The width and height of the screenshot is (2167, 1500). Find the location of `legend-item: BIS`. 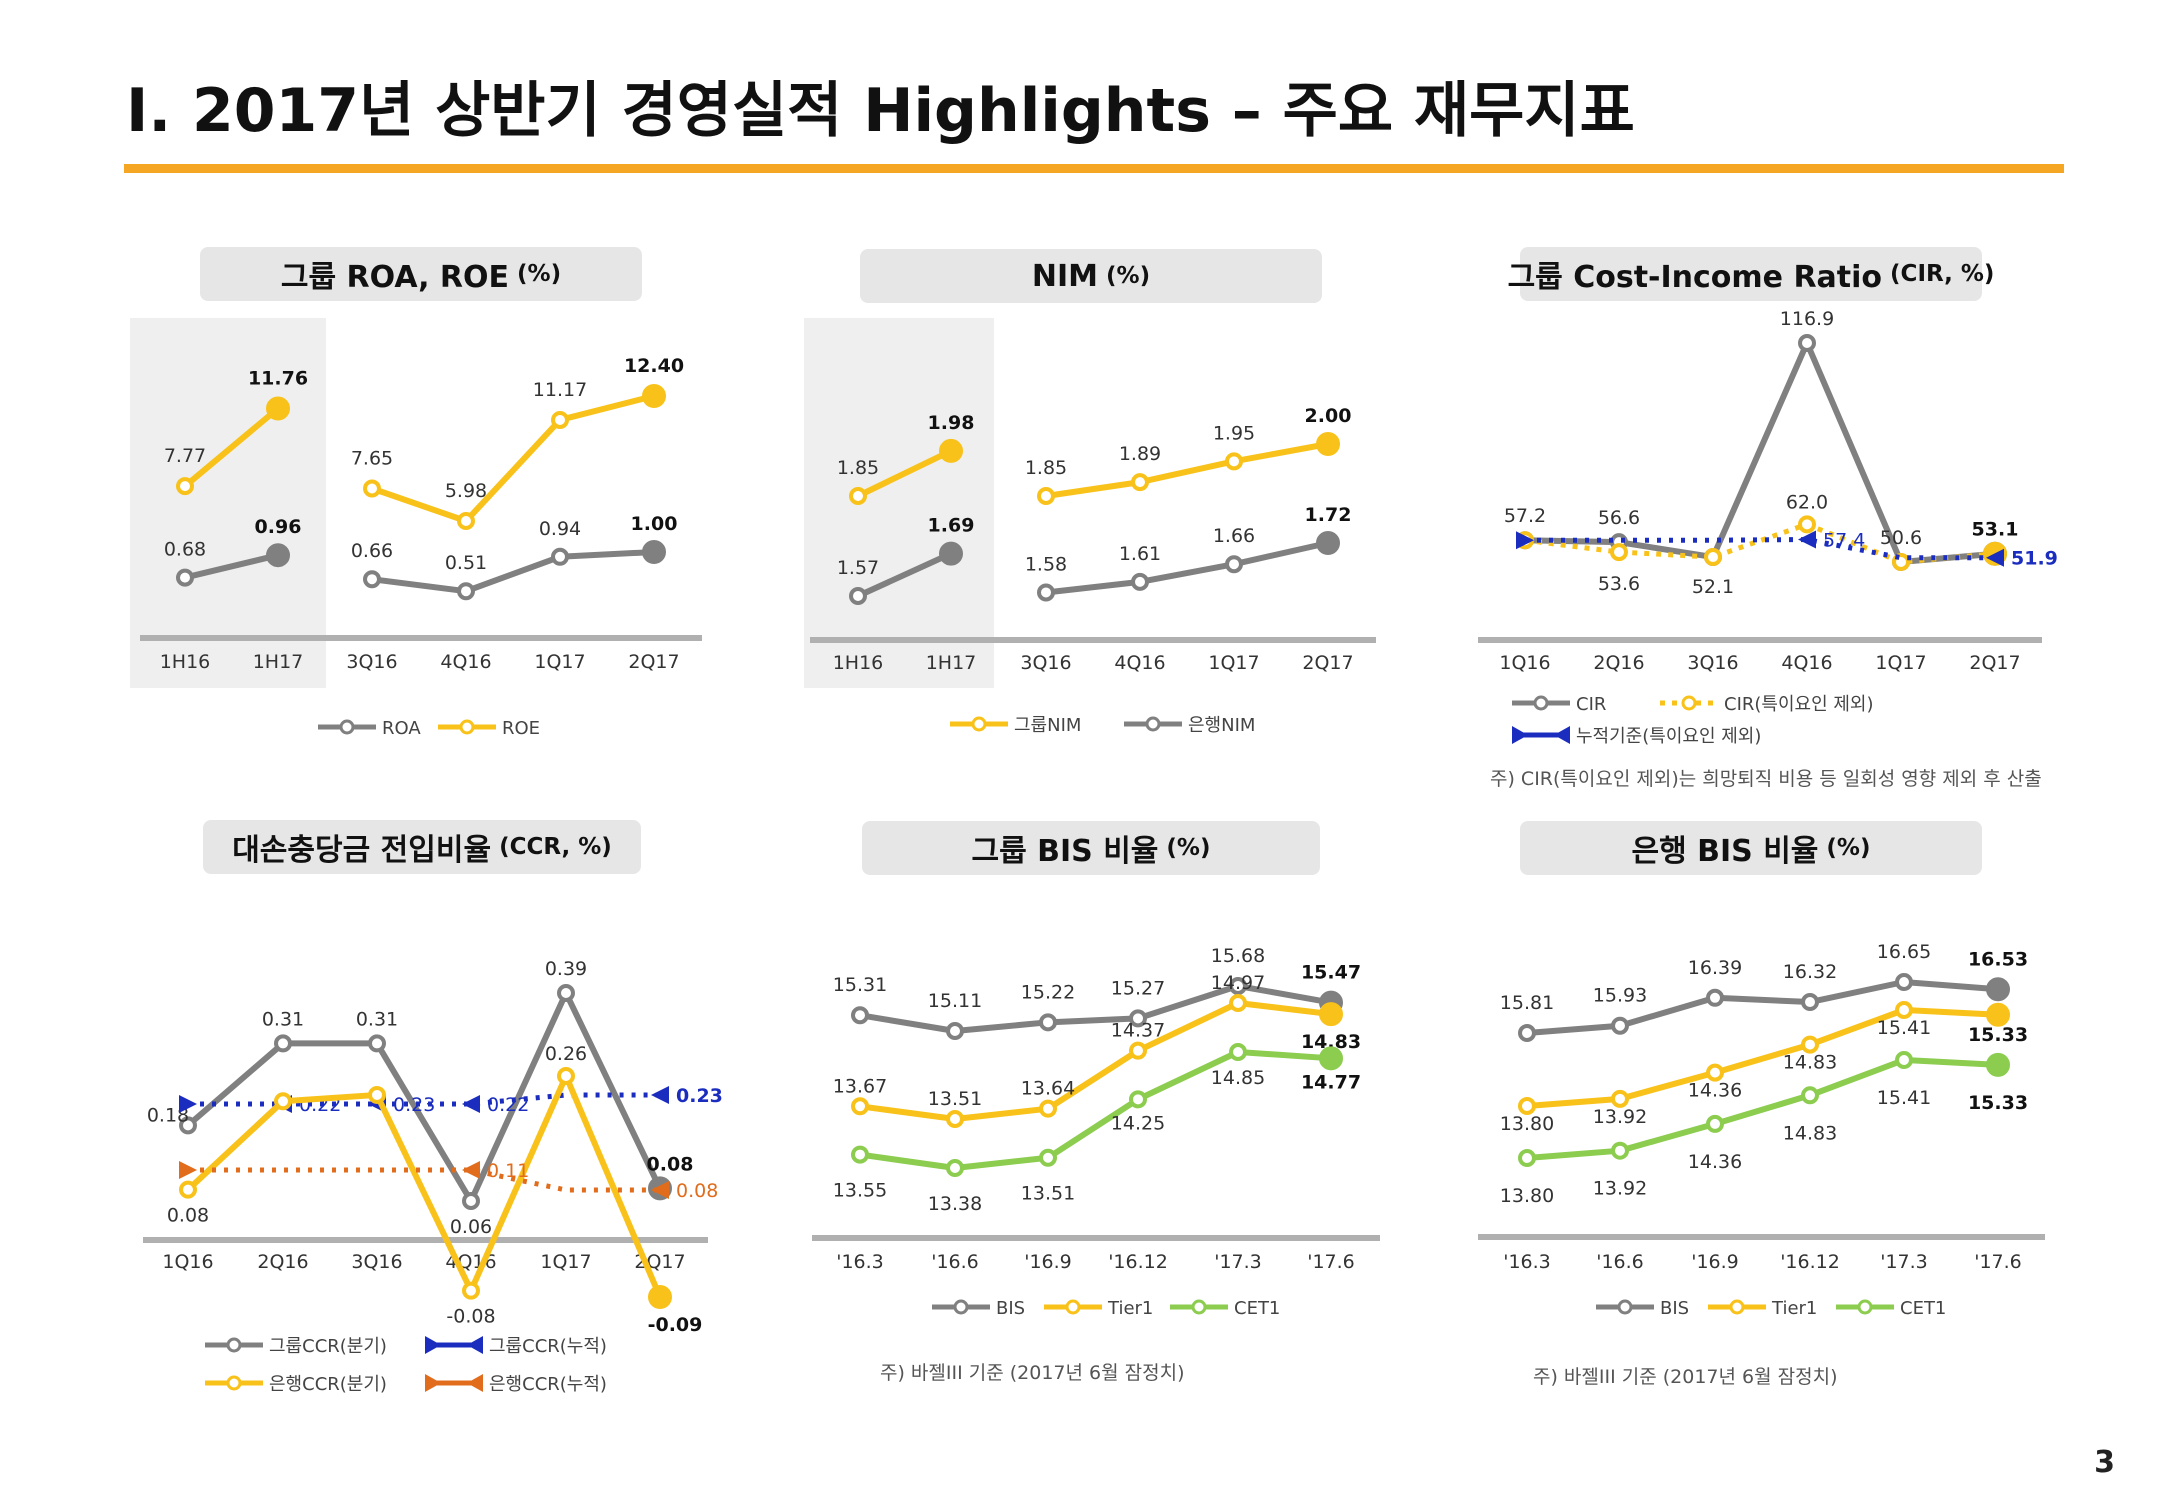

legend-item: BIS is located at coordinates (1642, 1308).